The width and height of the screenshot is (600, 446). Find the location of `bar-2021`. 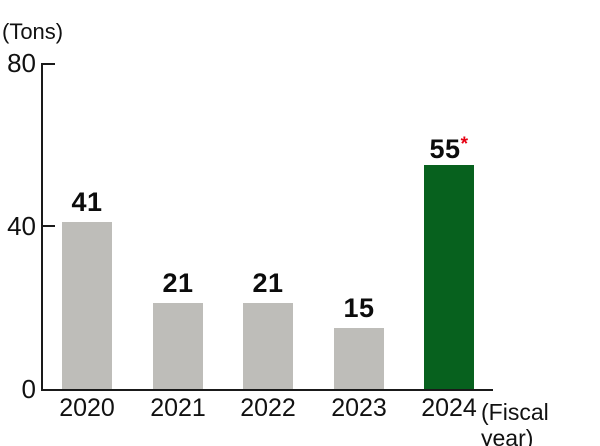

bar-2021 is located at coordinates (178, 346).